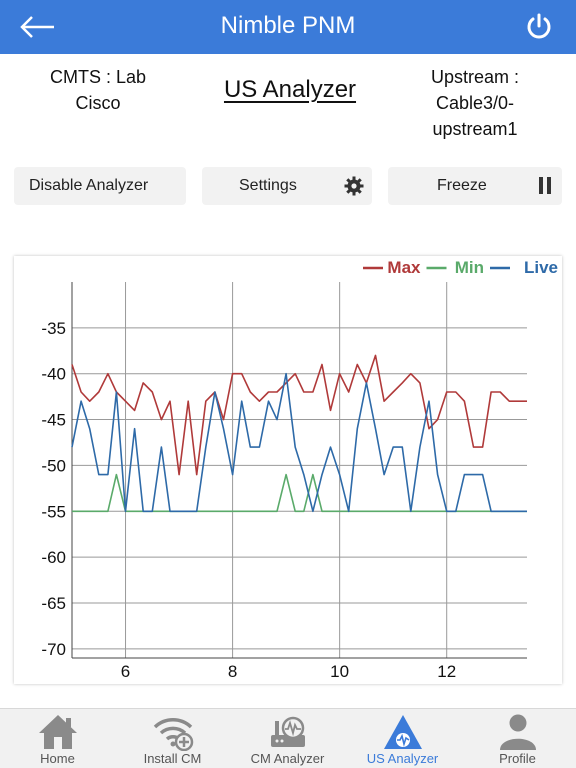 The image size is (576, 768). I want to click on app-title: Nimble PNM, so click(288, 25).